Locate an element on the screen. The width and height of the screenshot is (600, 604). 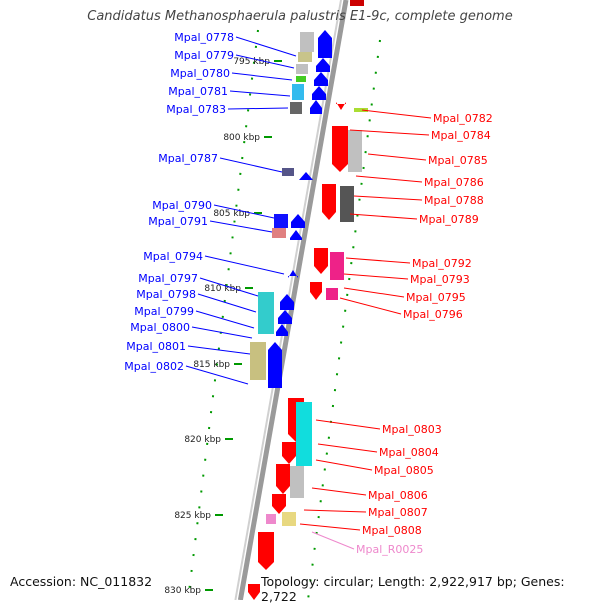
left-gene-label: Mpal_0781 is located at coordinates (198, 91).